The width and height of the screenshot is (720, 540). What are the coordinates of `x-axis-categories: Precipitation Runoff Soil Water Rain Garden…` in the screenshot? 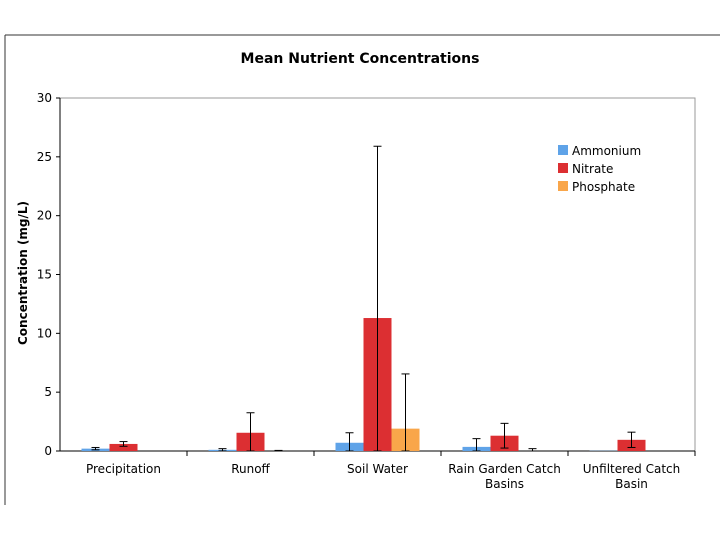 It's located at (391, 471).